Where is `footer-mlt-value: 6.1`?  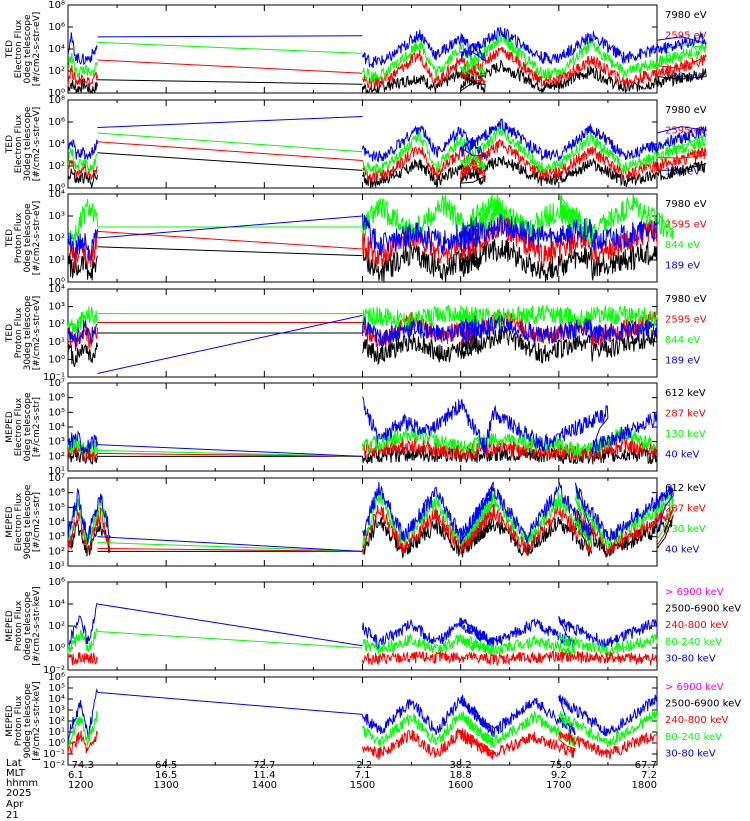 footer-mlt-value: 6.1 is located at coordinates (76, 775).